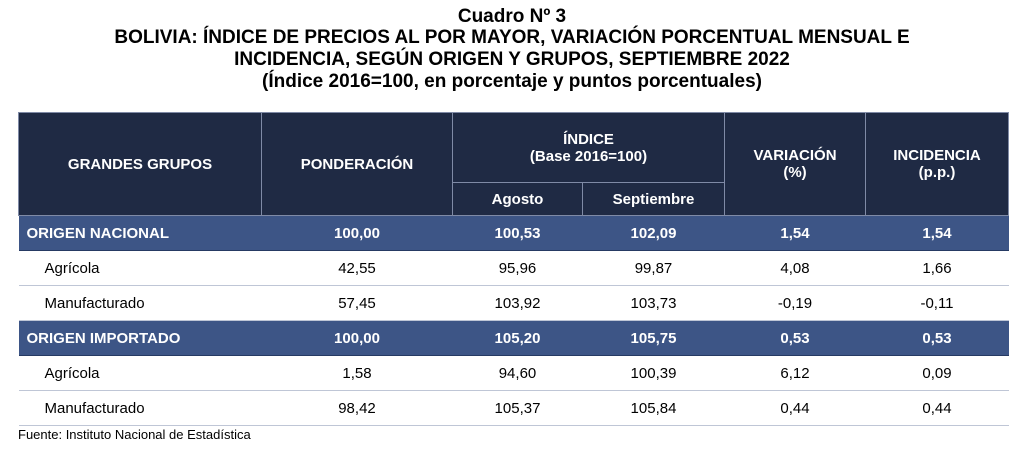  Describe the element at coordinates (517, 199) in the screenshot. I see `header-agosto: Agosto` at that location.